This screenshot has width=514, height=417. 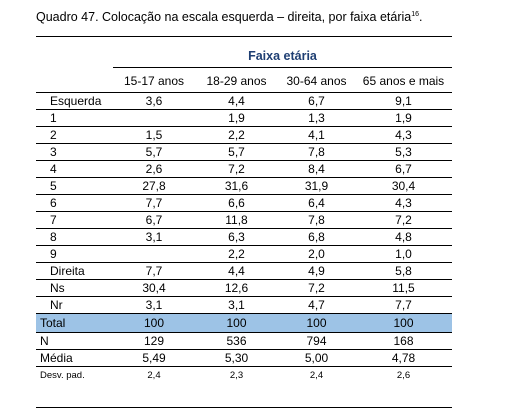 I want to click on row-label: 4, so click(x=74, y=169).